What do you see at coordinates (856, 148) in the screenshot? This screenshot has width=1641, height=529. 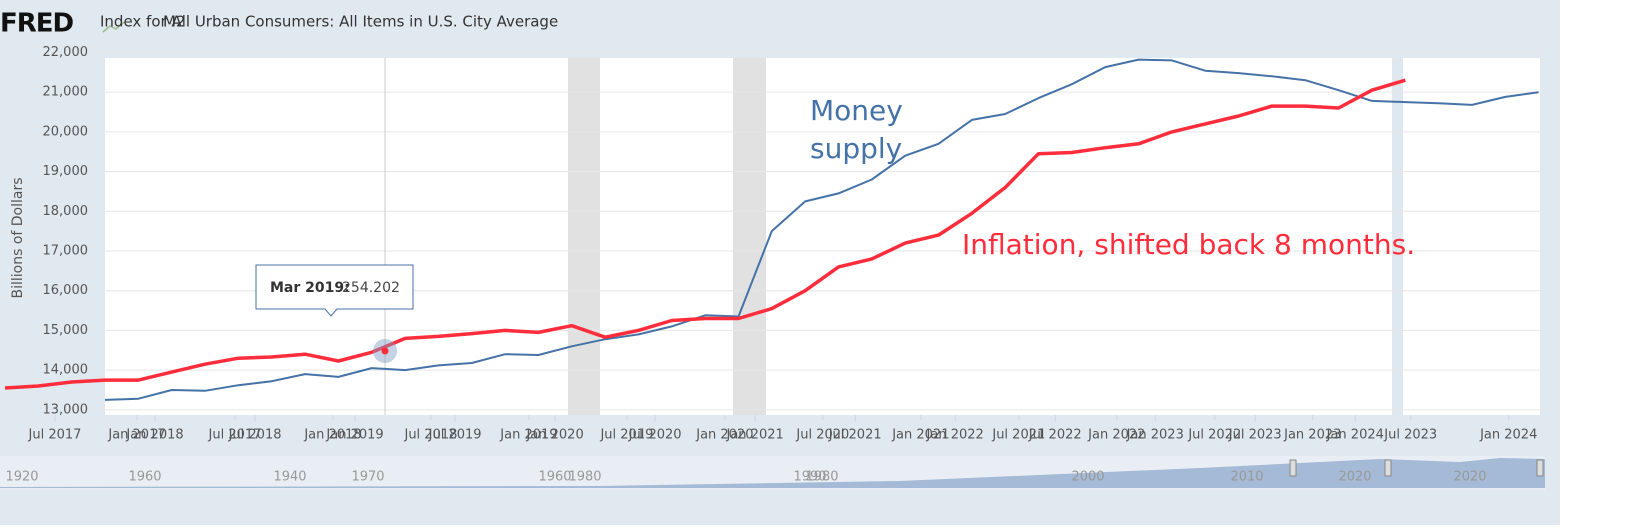 I see `annotation: supply` at bounding box center [856, 148].